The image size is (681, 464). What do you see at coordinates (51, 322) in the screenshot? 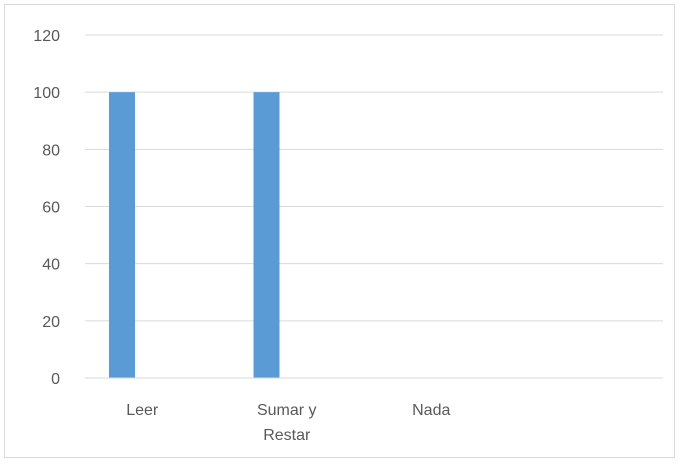
I see `y-tick-label: 20` at bounding box center [51, 322].